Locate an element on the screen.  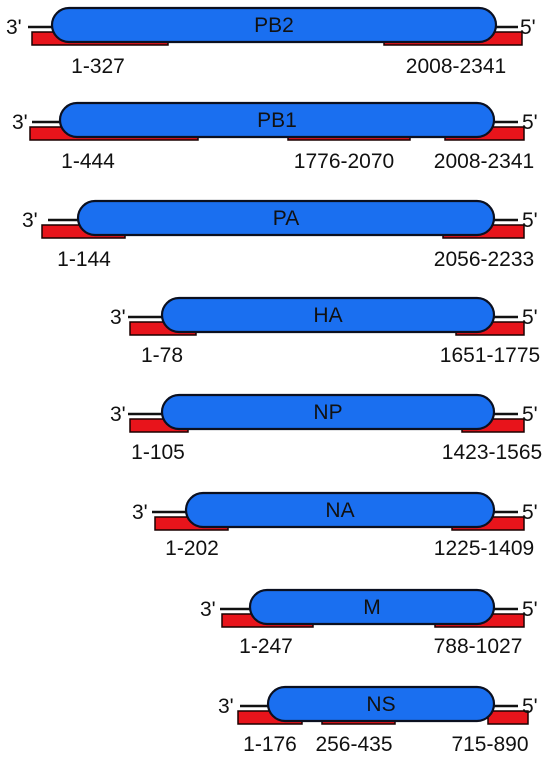
region-label: 256-435 is located at coordinates (353, 744).